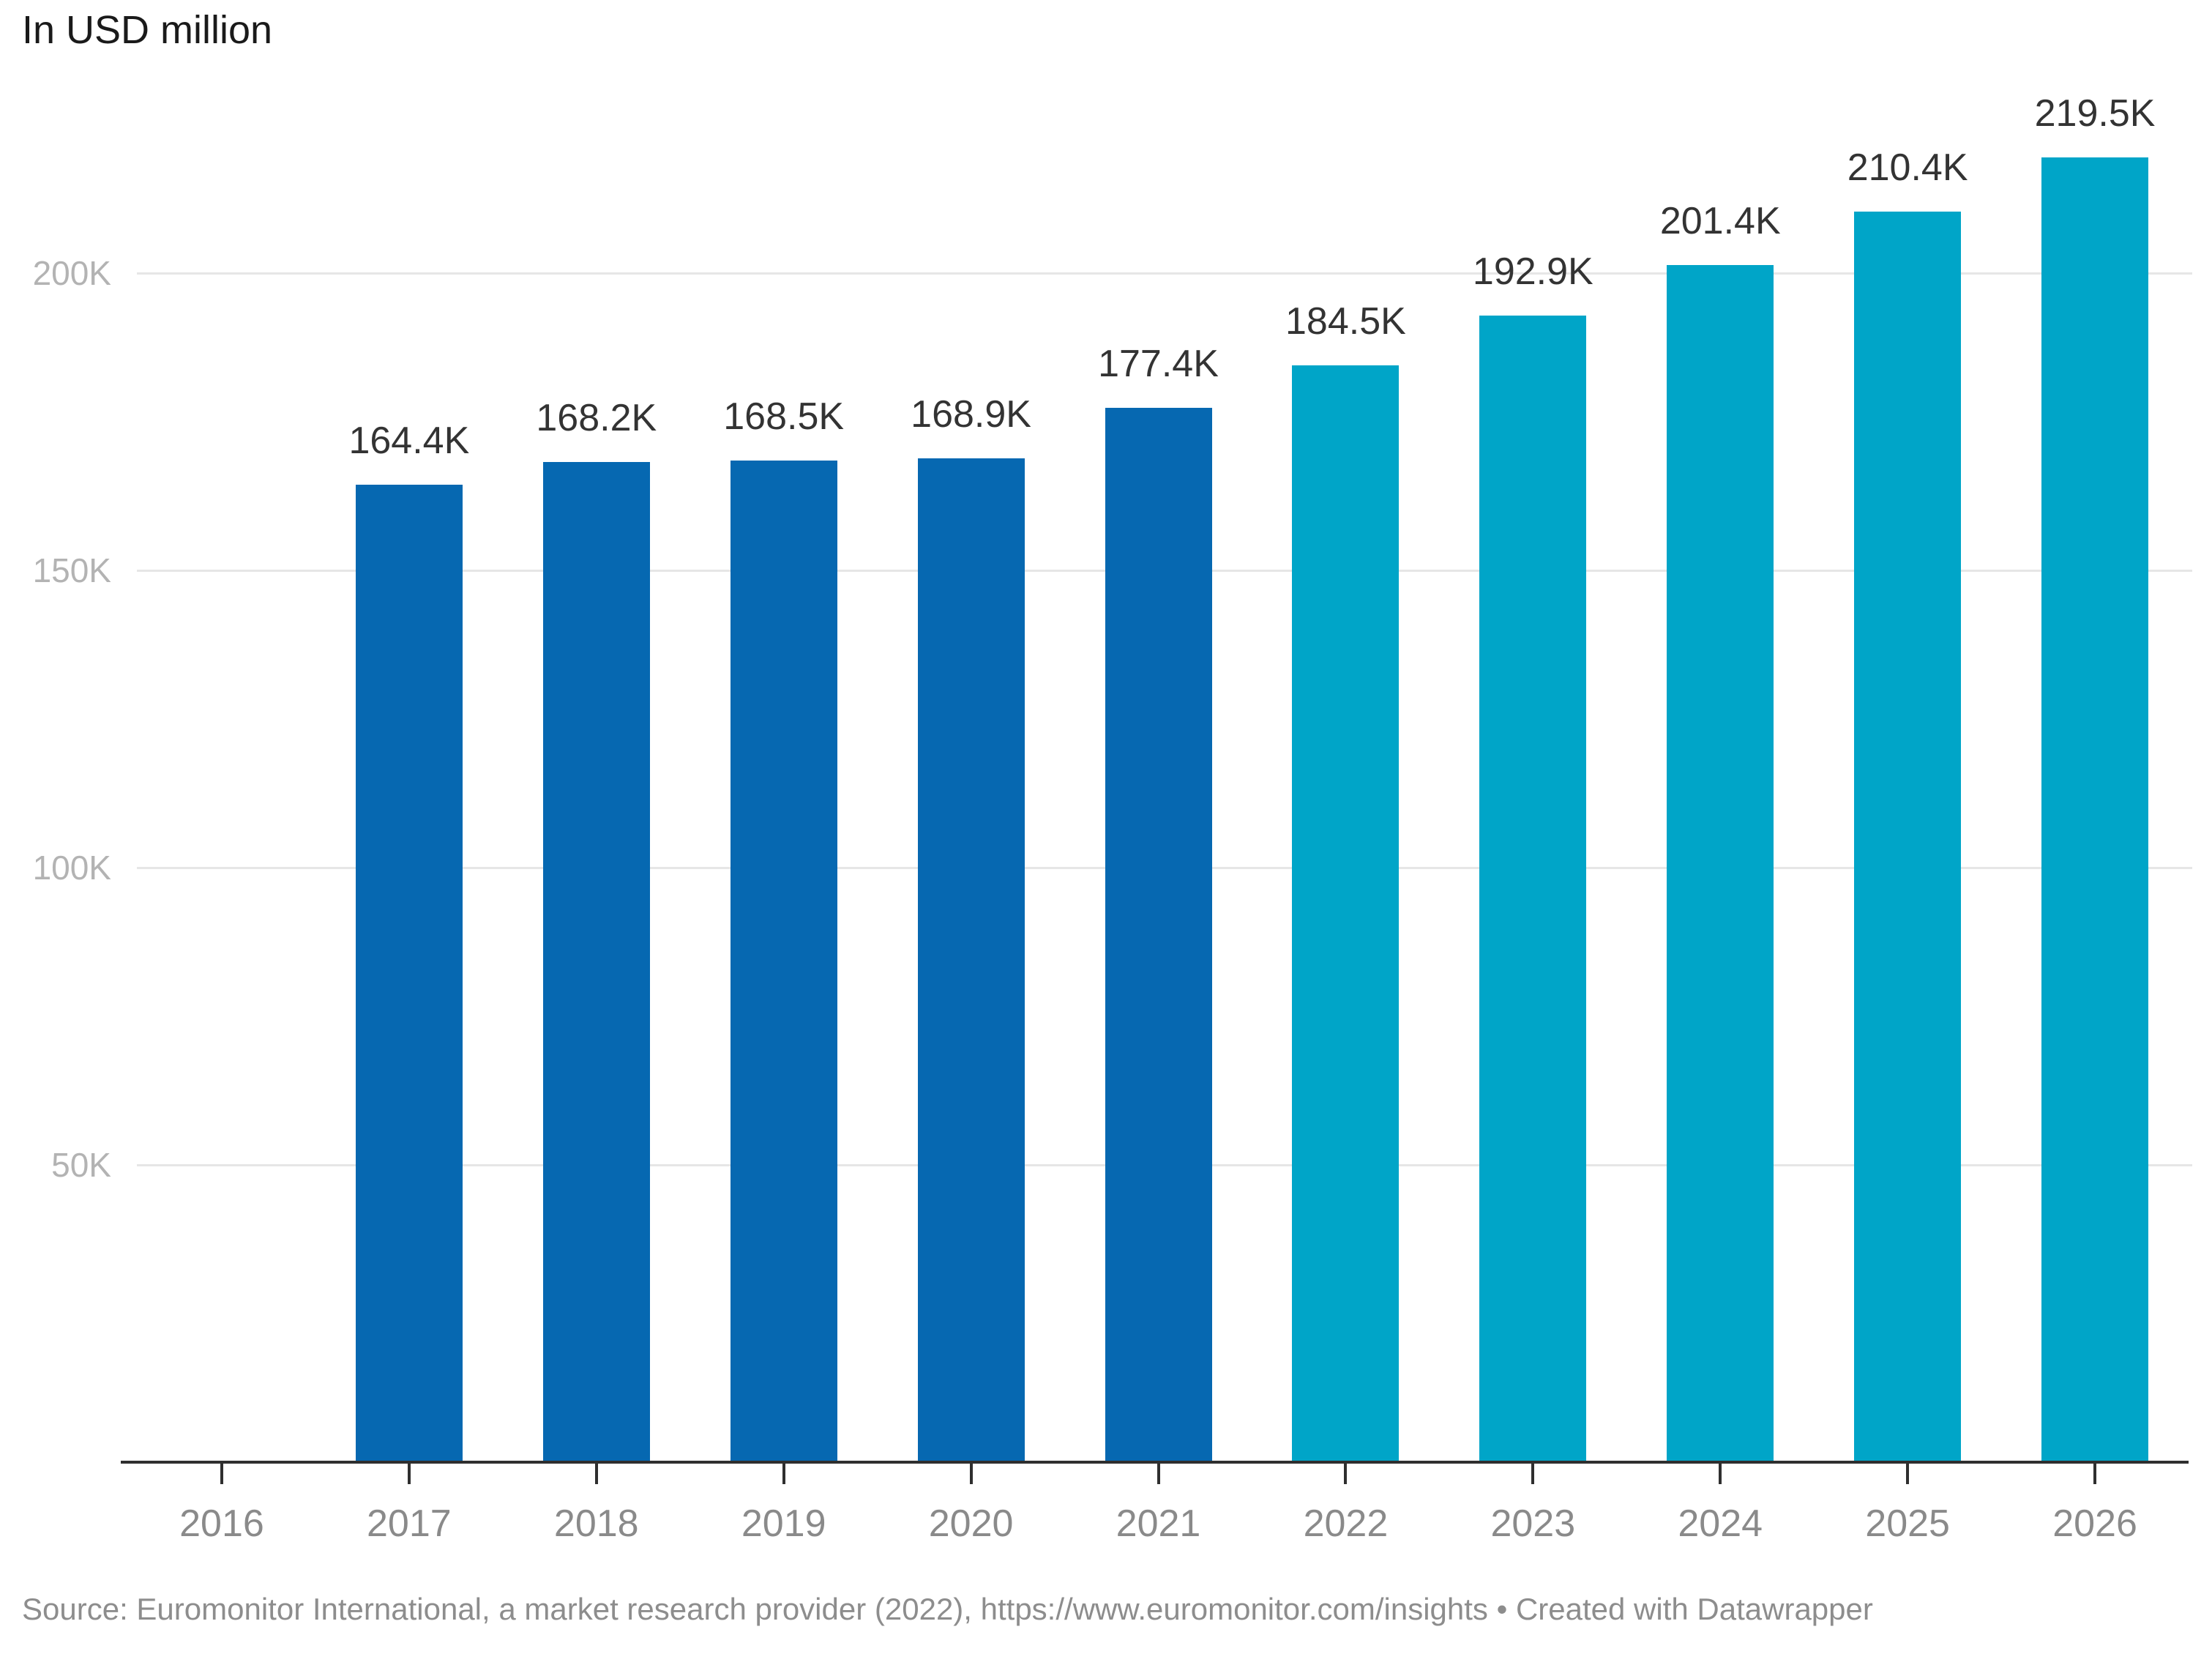  What do you see at coordinates (81, 1165) in the screenshot?
I see `y-tick-label-50k: 50K` at bounding box center [81, 1165].